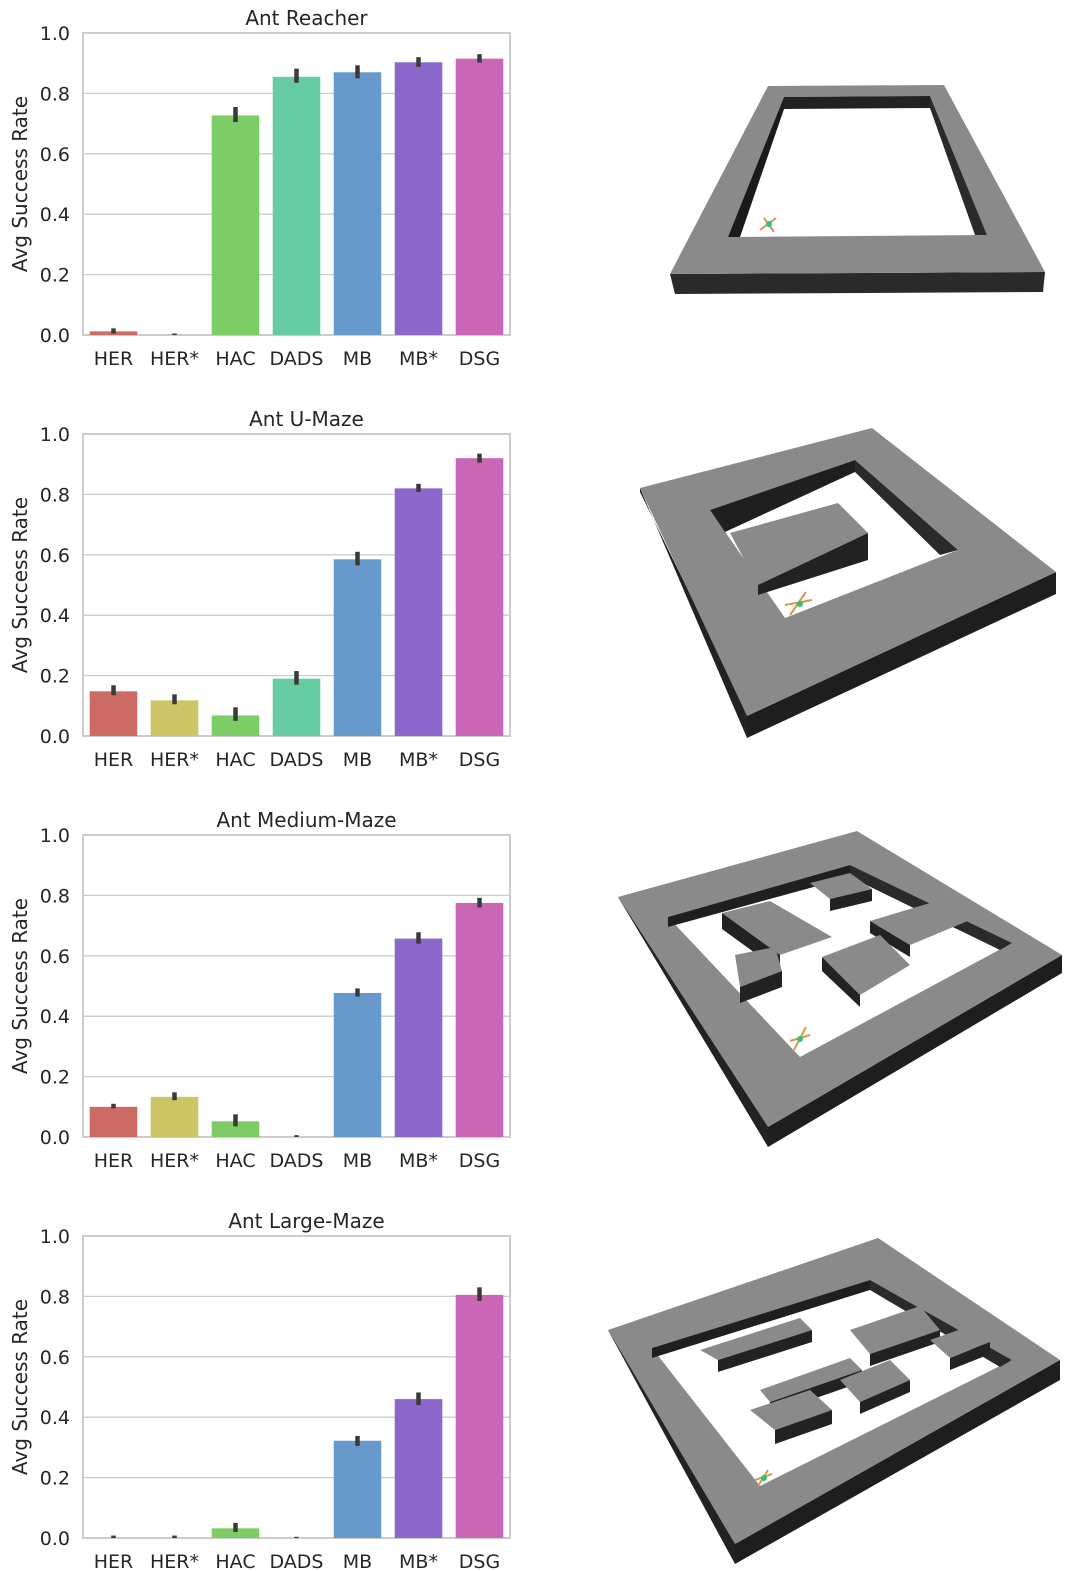 The height and width of the screenshot is (1571, 1073). Describe the element at coordinates (306, 820) in the screenshot. I see `chart-title: Ant Medium-Maze` at that location.